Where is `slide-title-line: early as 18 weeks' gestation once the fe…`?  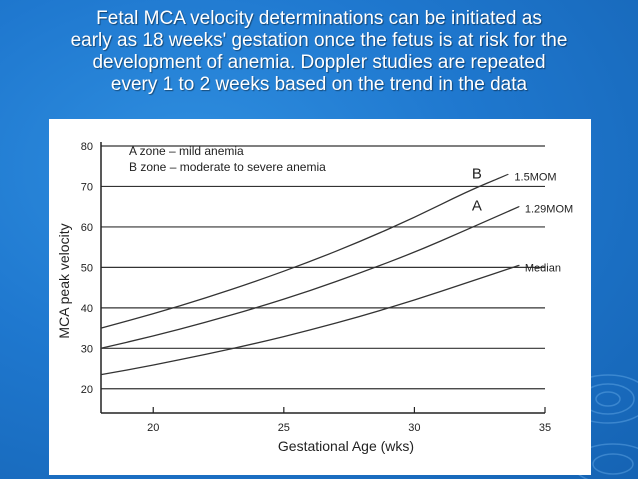
slide-title-line: early as 18 weeks' gestation once the fe… is located at coordinates (319, 40).